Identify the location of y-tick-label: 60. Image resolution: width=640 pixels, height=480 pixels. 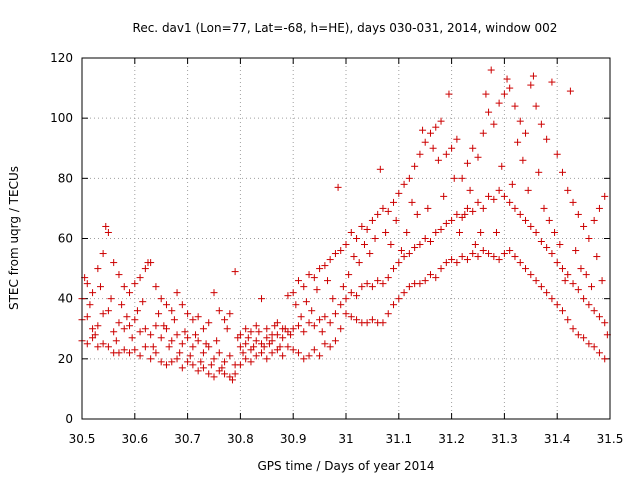
(65, 239).